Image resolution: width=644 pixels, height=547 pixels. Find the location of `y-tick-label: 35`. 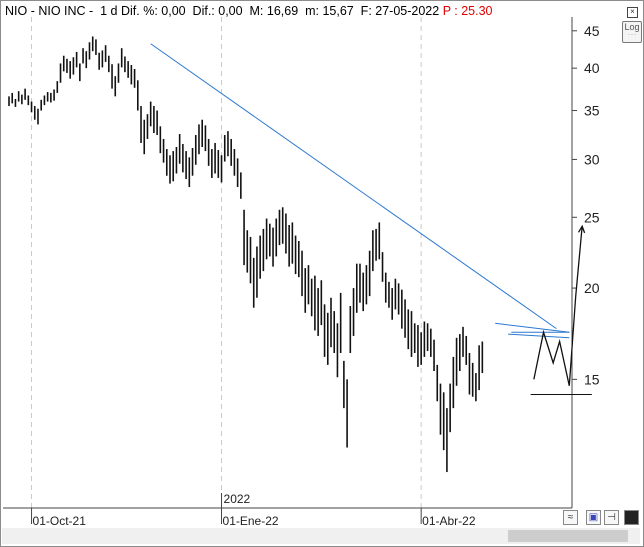

y-tick-label: 35 is located at coordinates (592, 111).